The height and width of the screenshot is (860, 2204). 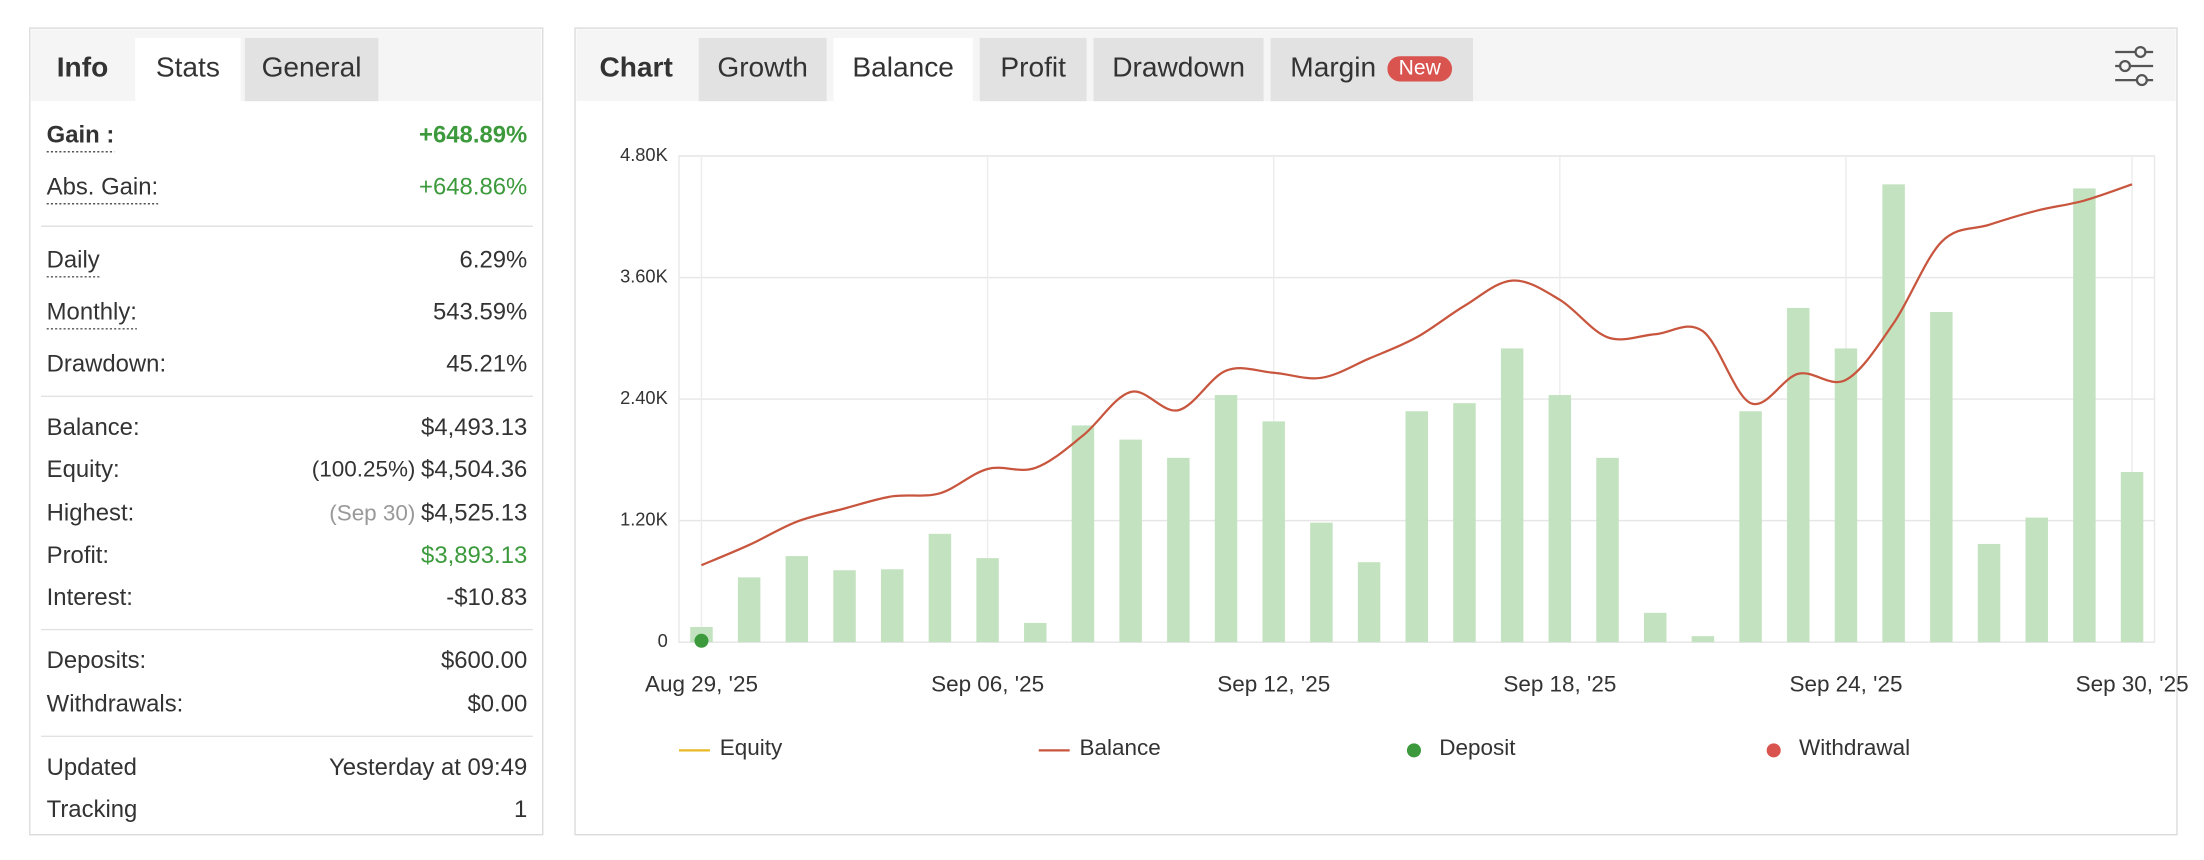 What do you see at coordinates (486, 597) in the screenshot?
I see `stat-value: -$10.83` at bounding box center [486, 597].